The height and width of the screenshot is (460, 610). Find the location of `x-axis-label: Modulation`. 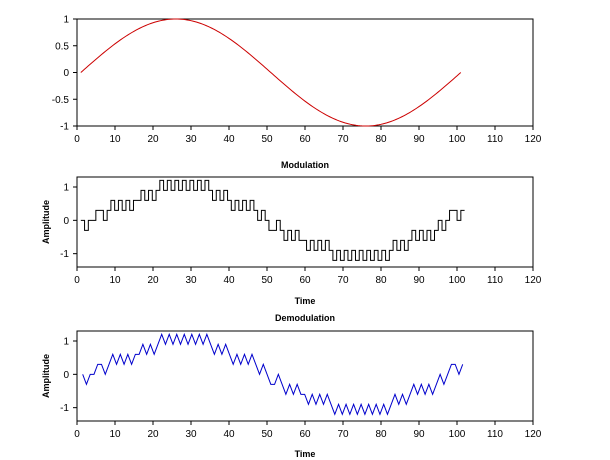

x-axis-label: Modulation is located at coordinates (305, 165).